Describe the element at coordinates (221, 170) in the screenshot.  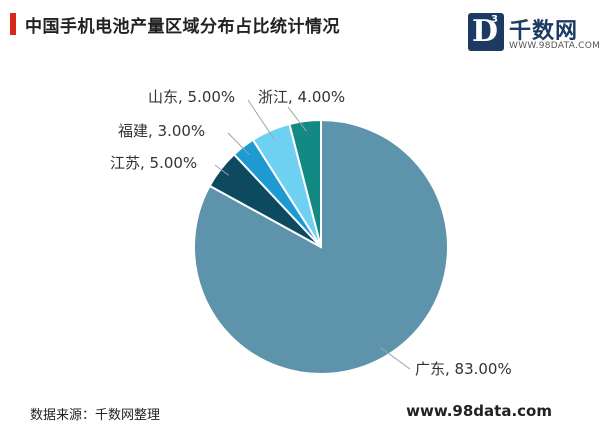
I see `leader-line-jiangsu` at that location.